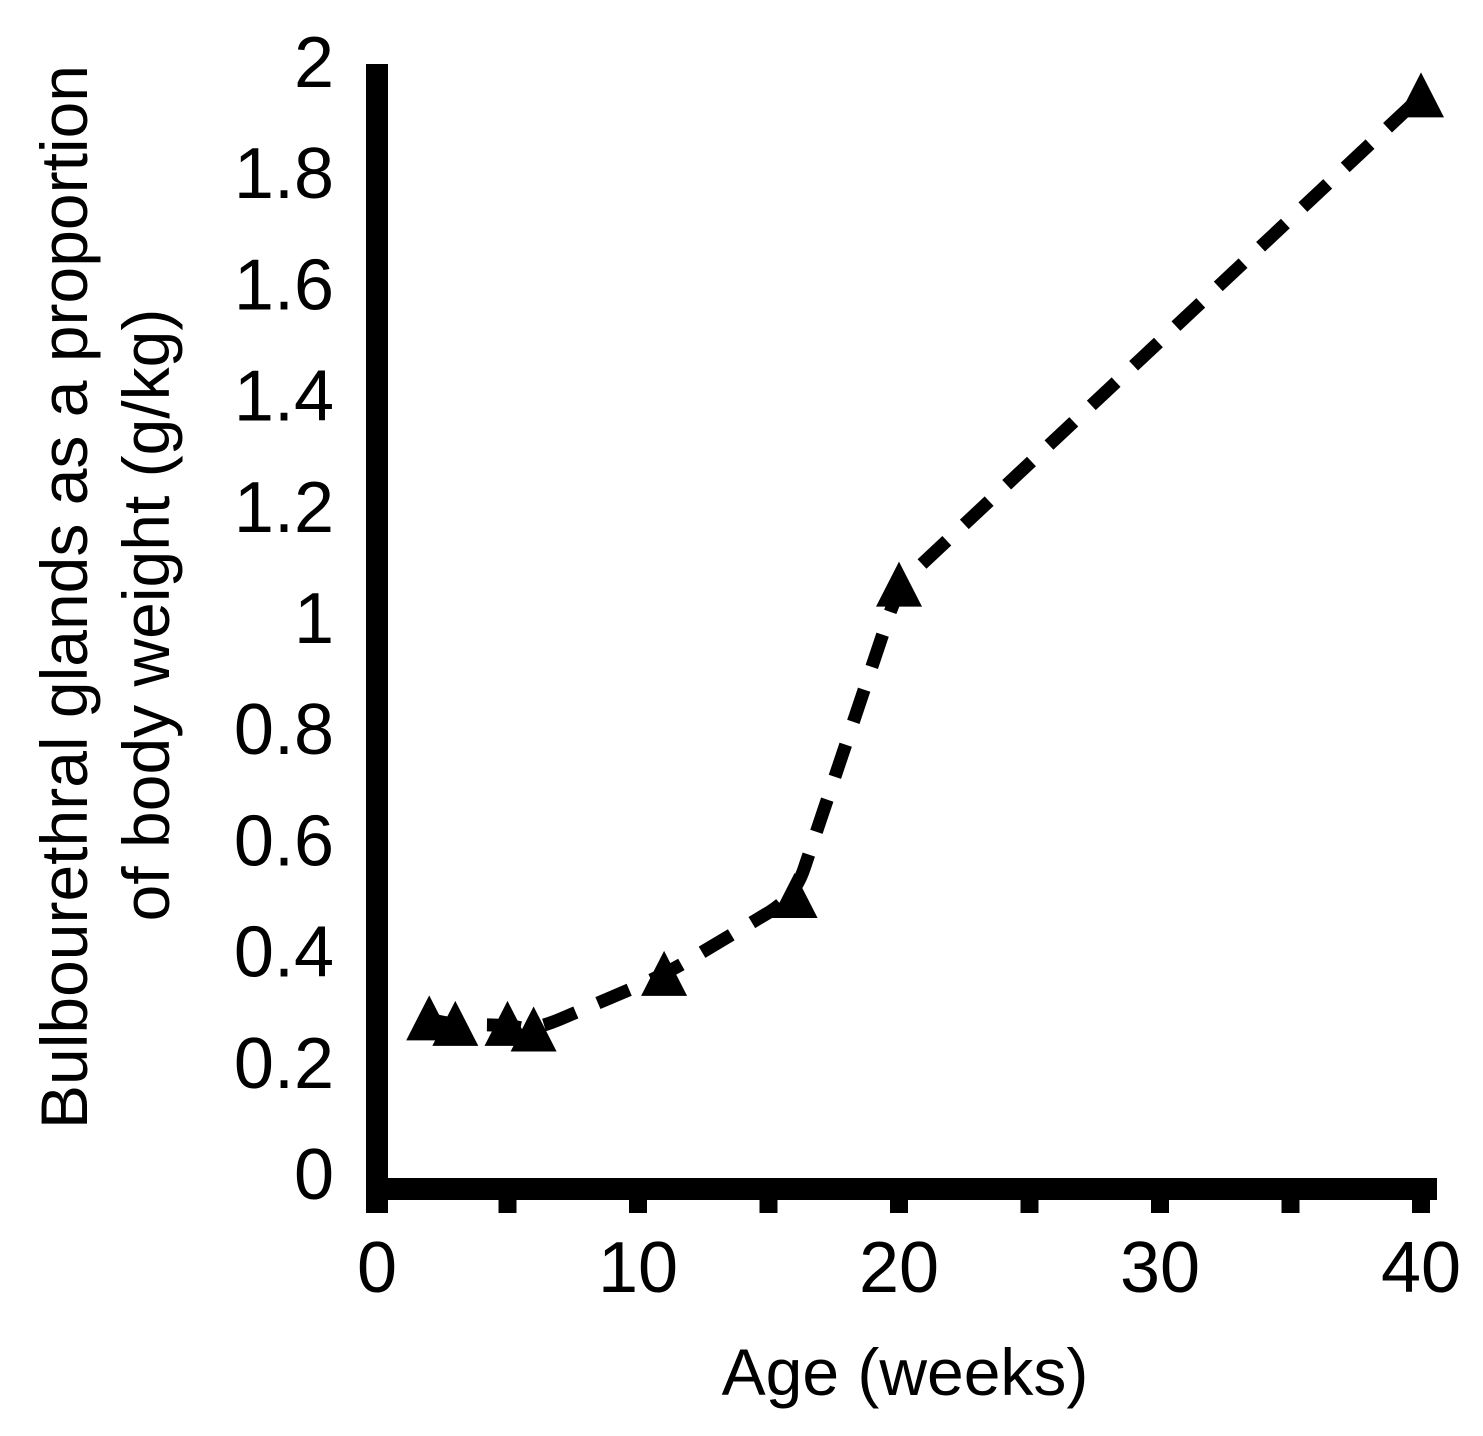  I want to click on y-tick-label: 2, so click(314, 63).